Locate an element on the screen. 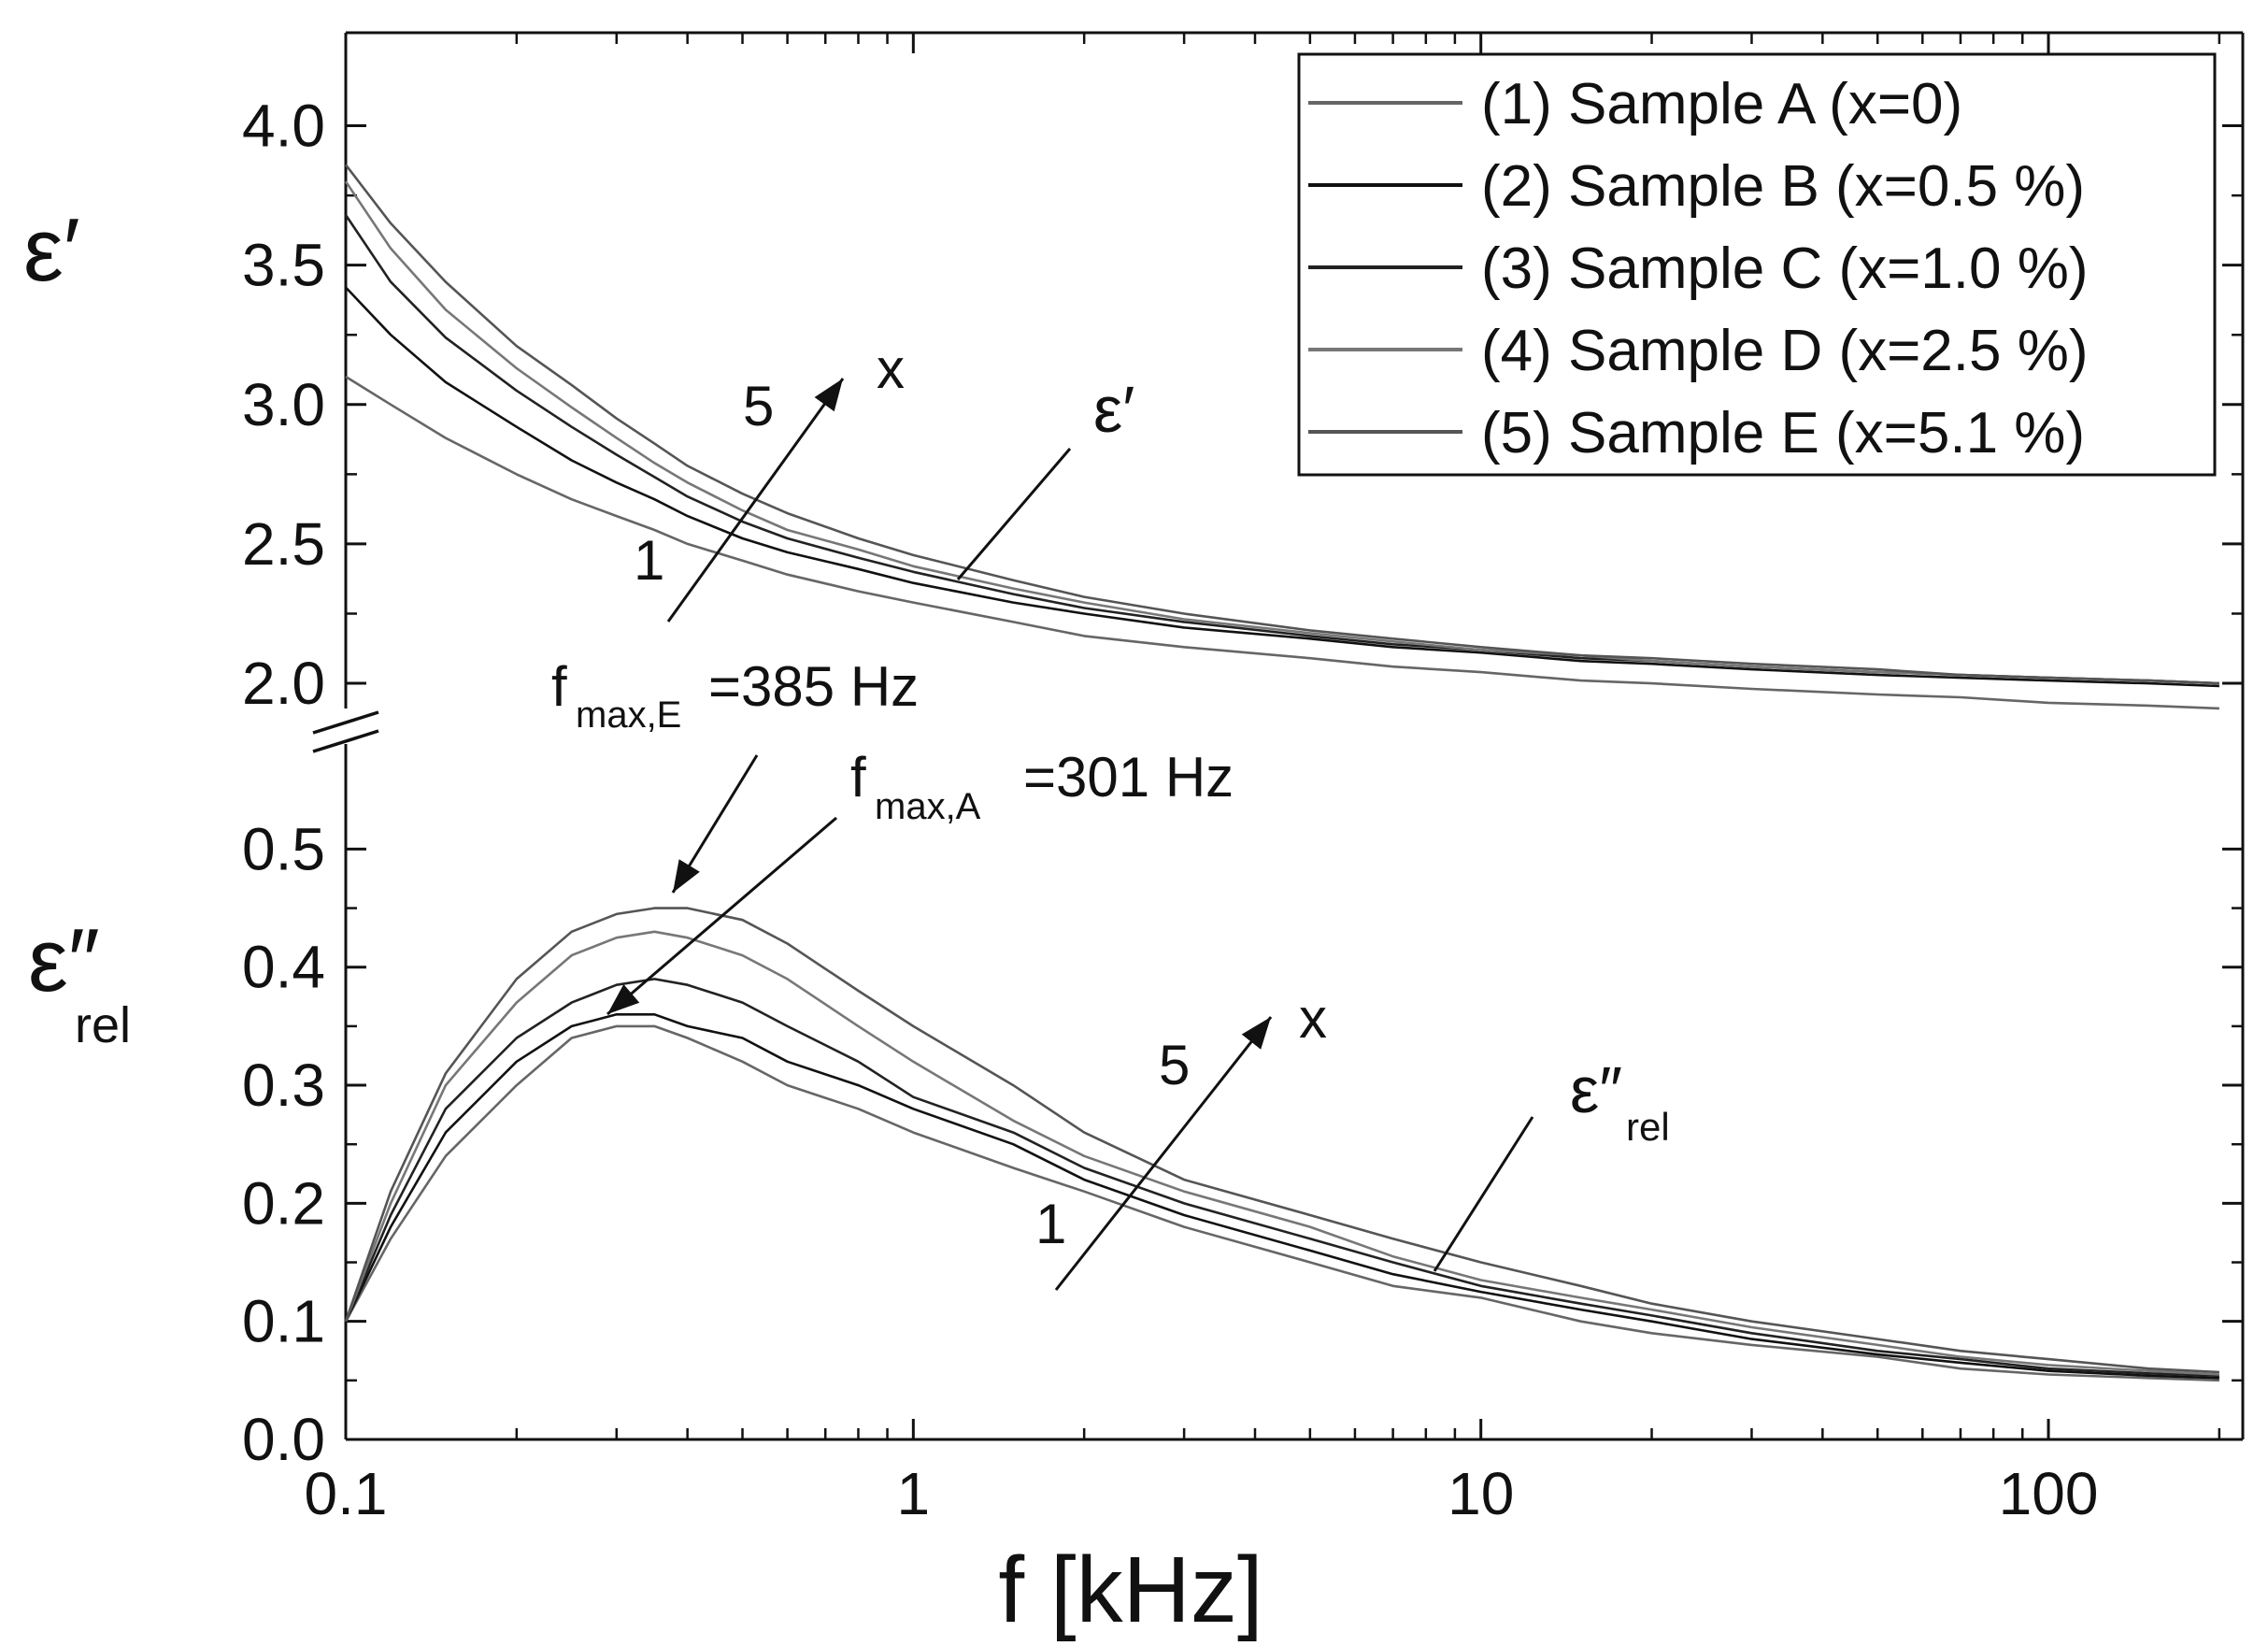 The image size is (2268, 1646). y-tick-label-upper: 2.5 is located at coordinates (283, 544).